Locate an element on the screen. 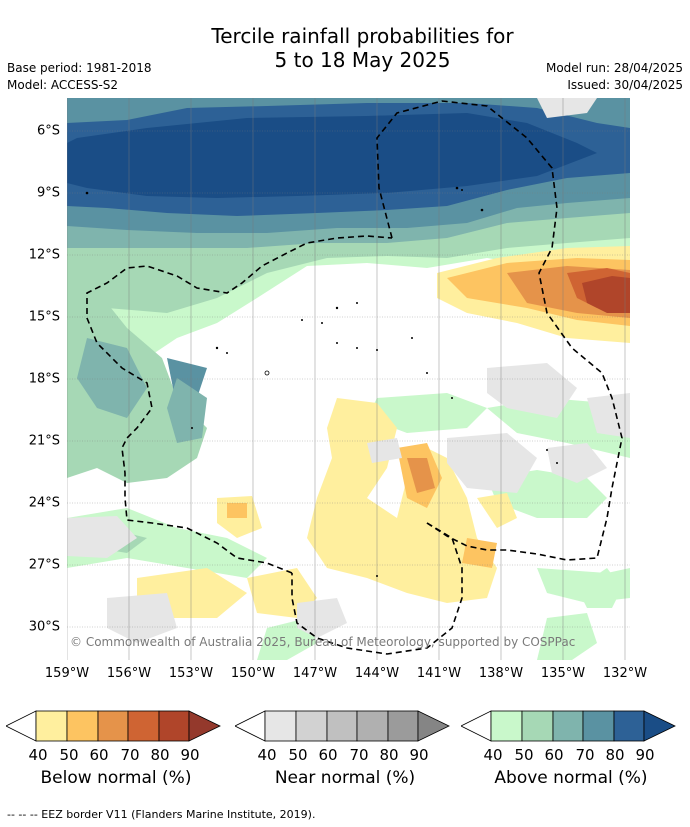 Image resolution: width=690 pixels, height=827 pixels. legend-below-normal: 40 50 60 70 80 90 Below normal (%) is located at coordinates (115, 749).